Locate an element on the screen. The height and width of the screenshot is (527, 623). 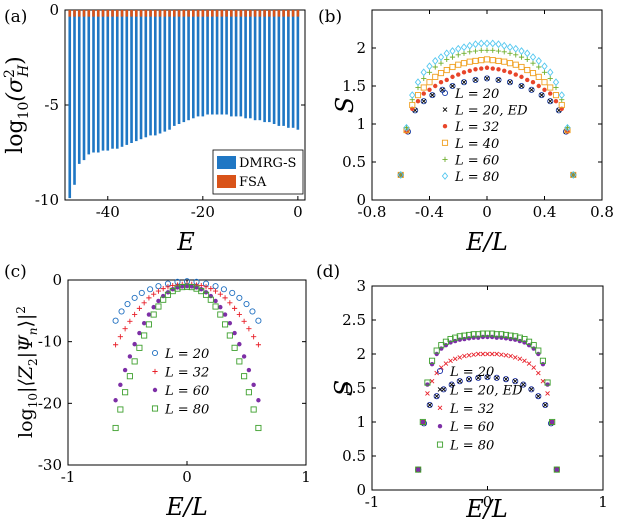
legend-swatch is located at coordinates (226, 181).